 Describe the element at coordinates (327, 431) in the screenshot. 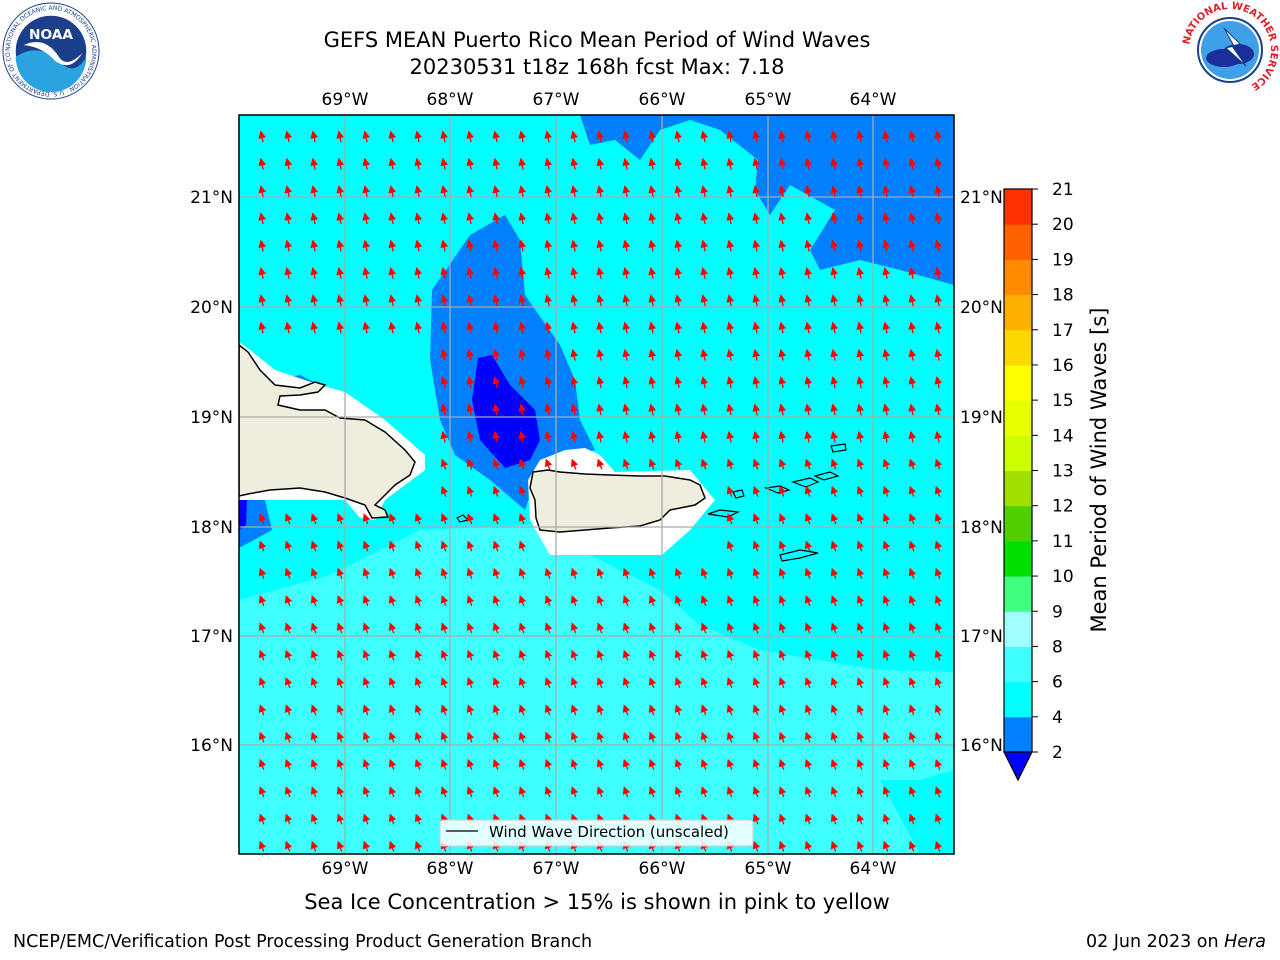

I see `land-hispaniola` at that location.